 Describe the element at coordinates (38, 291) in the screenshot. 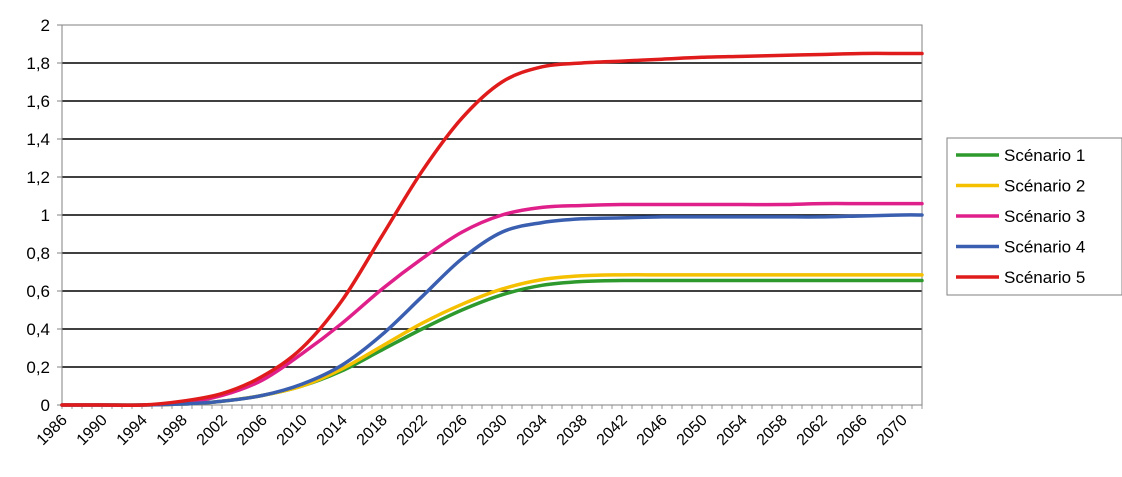

I see `y-tick-label: 0,6` at that location.